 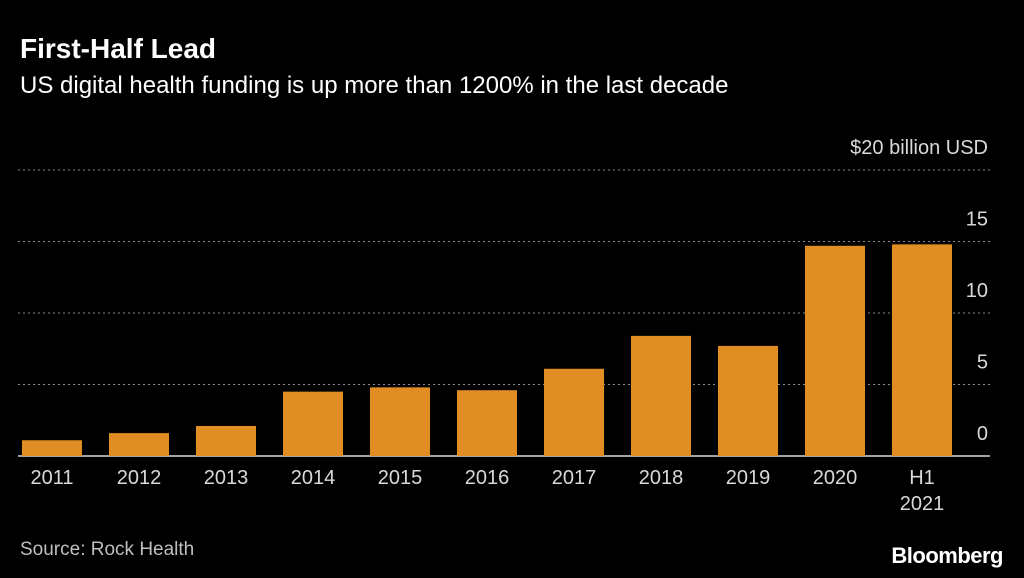 I want to click on y-tick-label: 0, so click(x=982, y=434).